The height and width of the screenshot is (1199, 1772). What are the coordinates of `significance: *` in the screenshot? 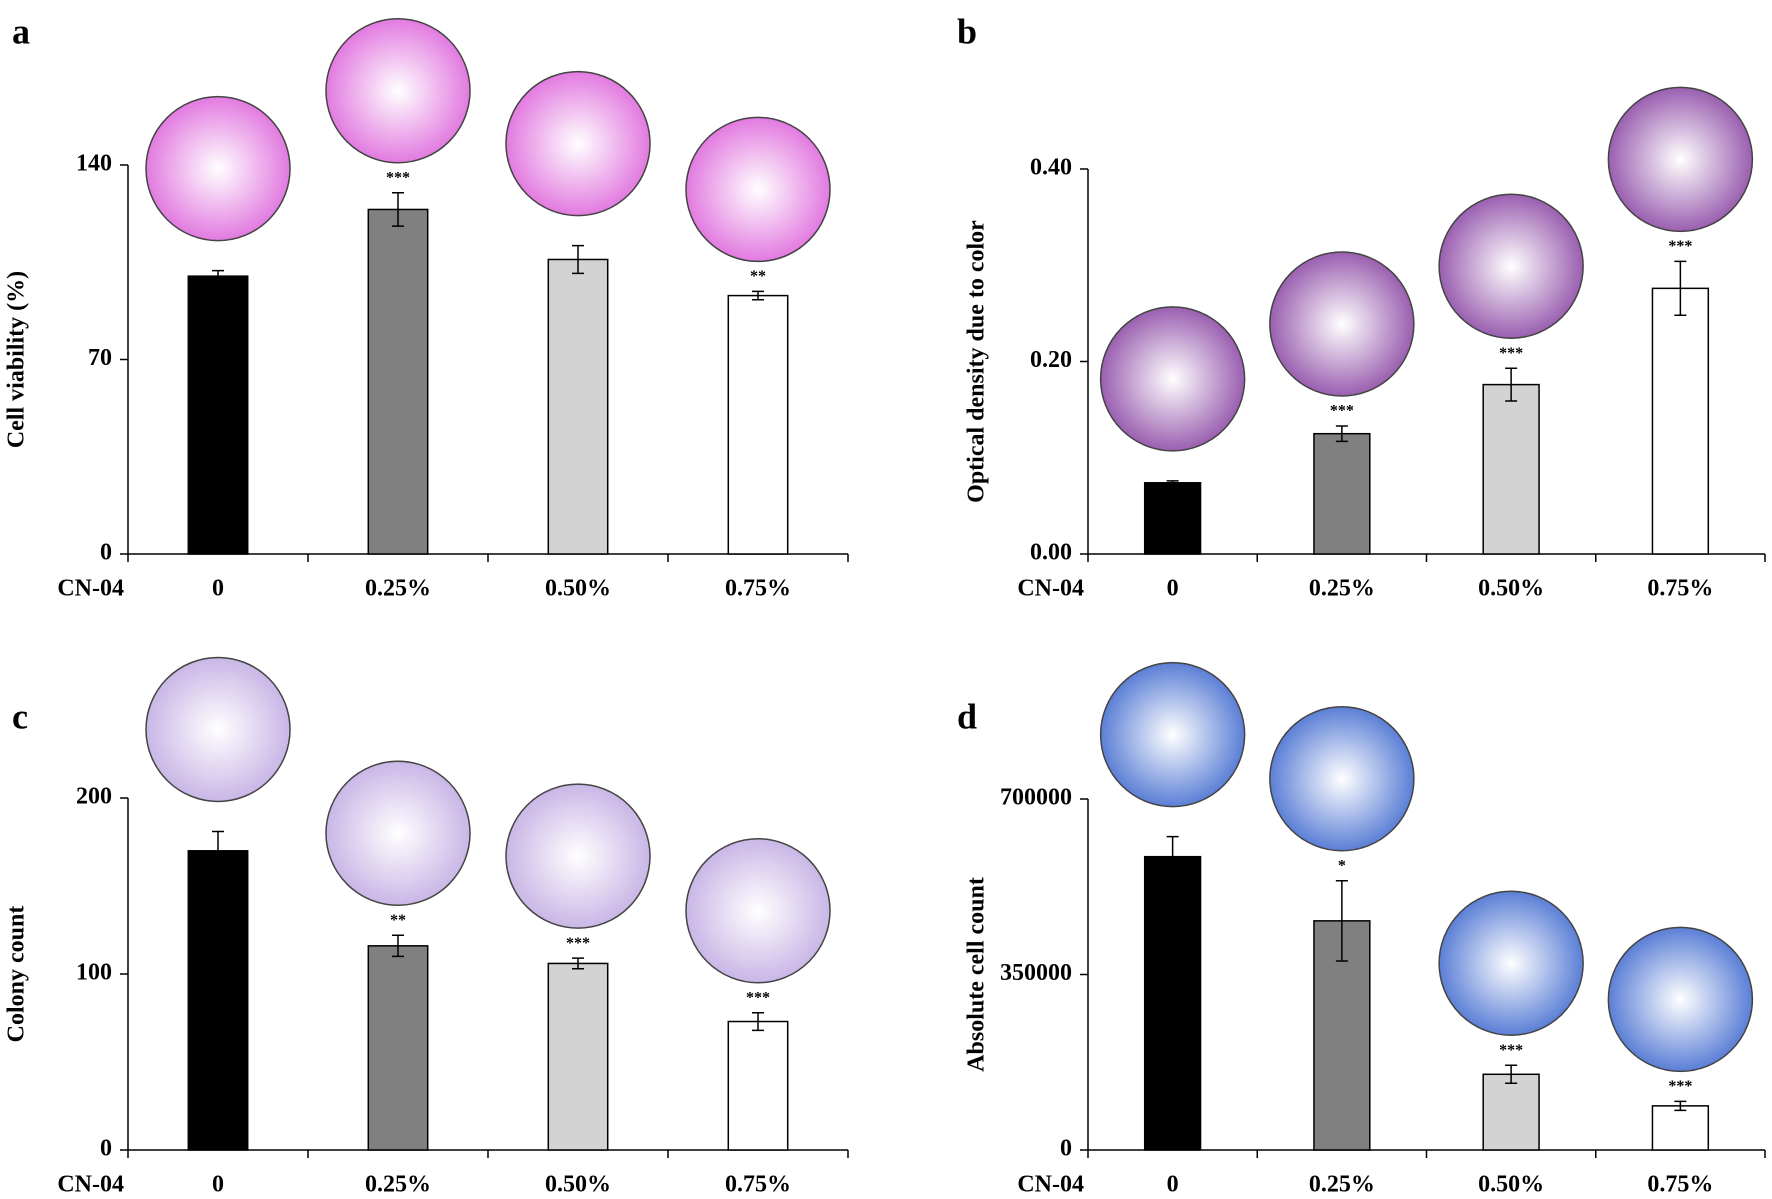 It's located at (1342, 865).